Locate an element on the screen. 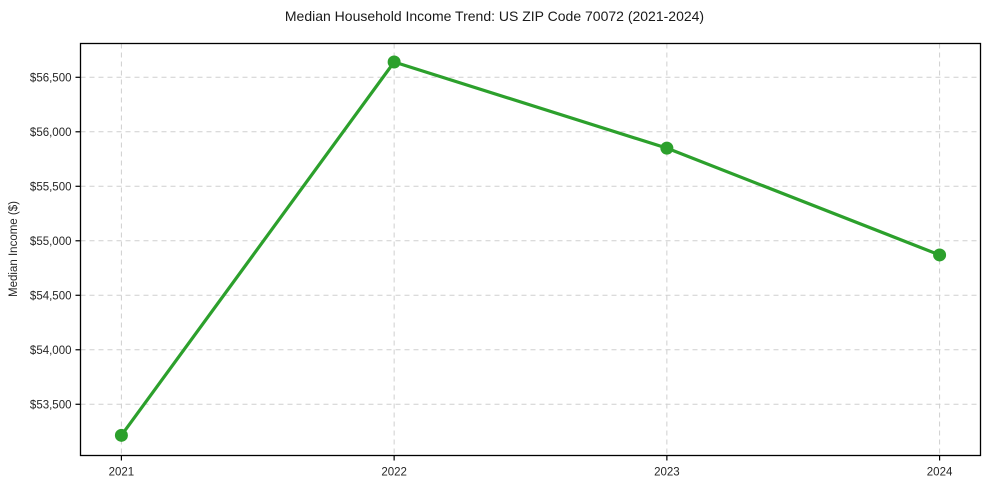 The image size is (989, 490). x-tick-label: 2023 is located at coordinates (667, 473).